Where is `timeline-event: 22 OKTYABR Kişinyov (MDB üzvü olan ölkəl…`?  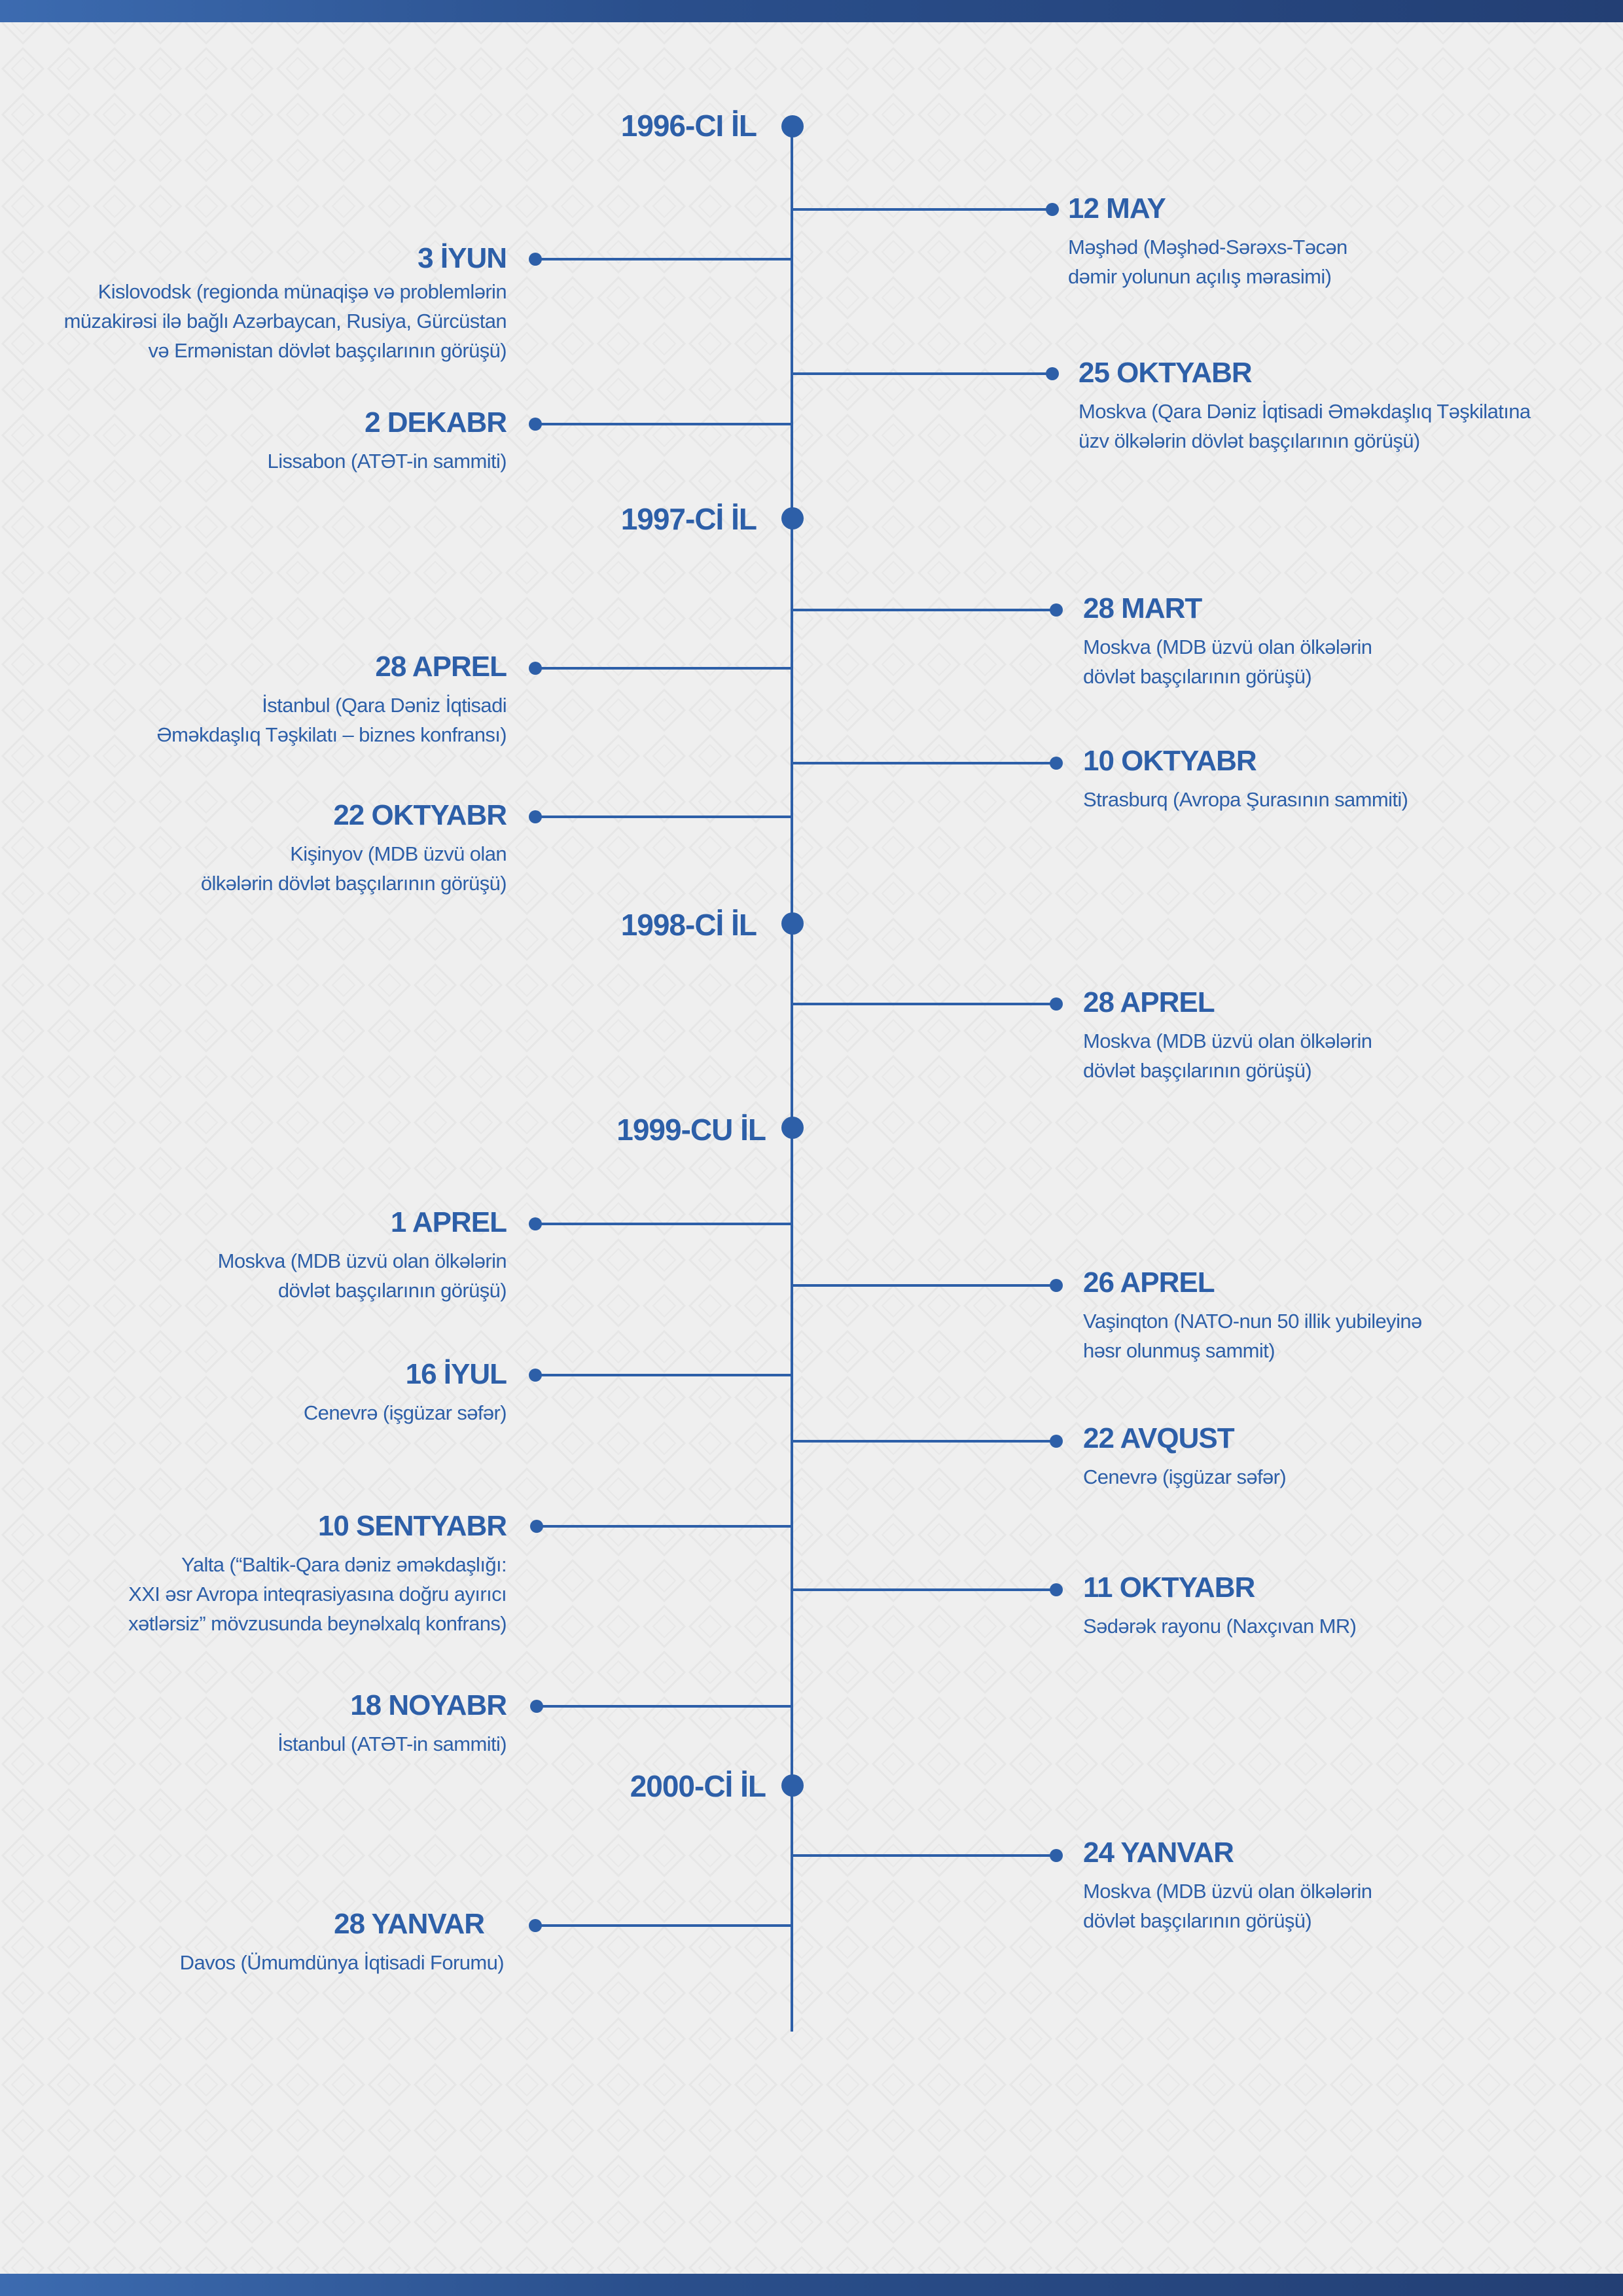
timeline-event: 22 OKTYABR Kişinyov (MDB üzvü olan ölkəl… is located at coordinates (253, 848).